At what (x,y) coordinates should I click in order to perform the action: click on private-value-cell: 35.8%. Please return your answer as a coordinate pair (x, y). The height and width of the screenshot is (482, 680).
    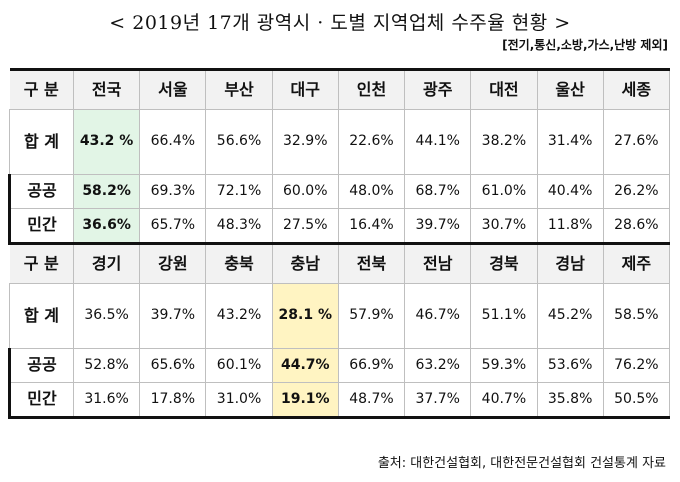
    Looking at the image, I should click on (570, 400).